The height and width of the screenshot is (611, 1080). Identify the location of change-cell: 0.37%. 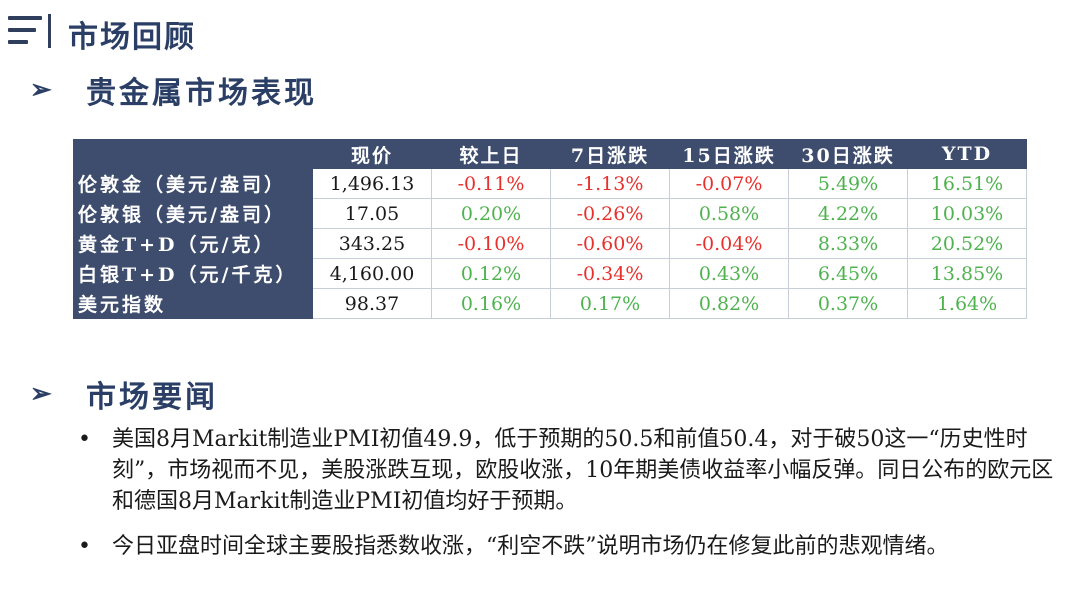
(848, 303).